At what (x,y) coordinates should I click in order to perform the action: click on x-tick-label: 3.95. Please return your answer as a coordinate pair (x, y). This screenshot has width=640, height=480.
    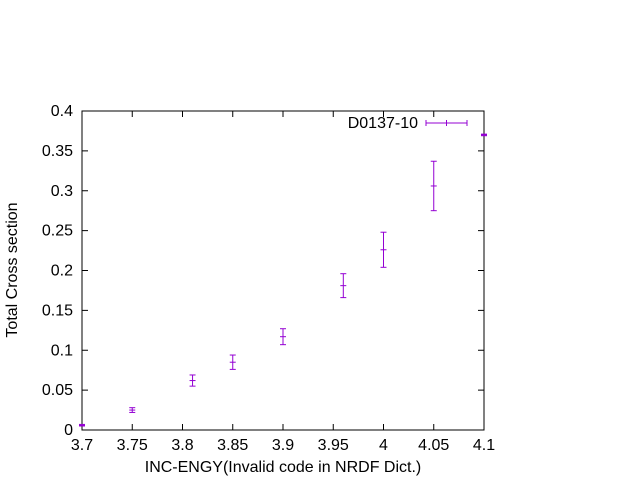
    Looking at the image, I should click on (333, 445).